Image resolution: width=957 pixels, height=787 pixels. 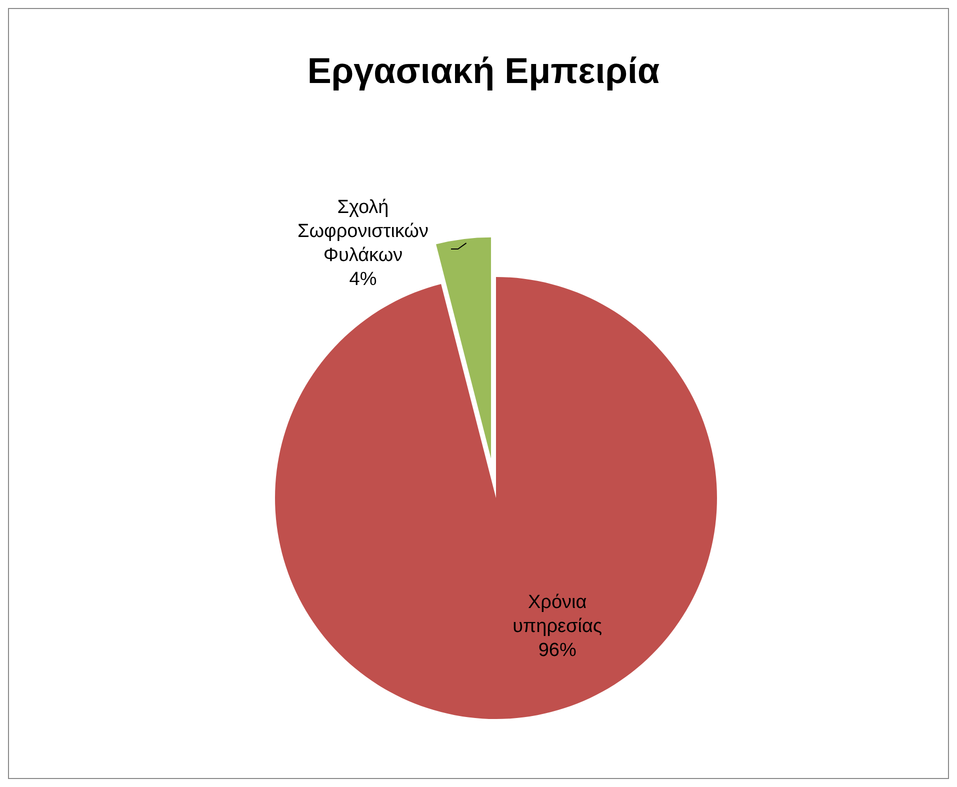 I want to click on chart-title: Εργασιακή Εμπειρία, so click(x=483, y=70).